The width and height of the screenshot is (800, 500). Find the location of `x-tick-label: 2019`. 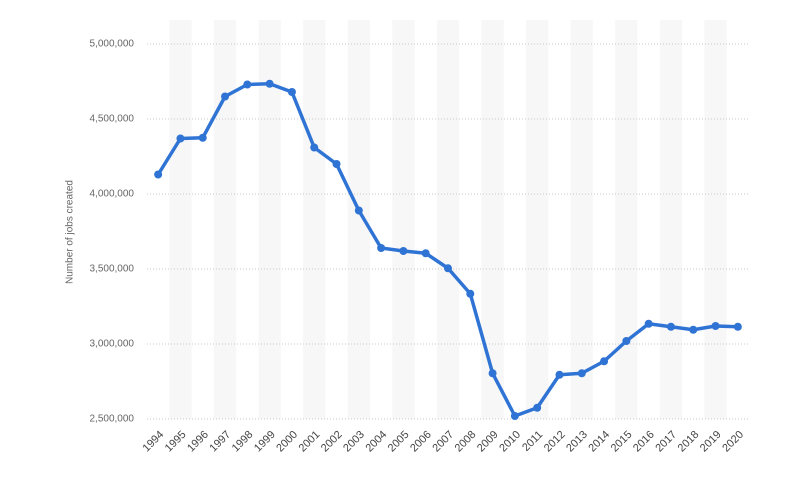

x-tick-label: 2019 is located at coordinates (711, 442).